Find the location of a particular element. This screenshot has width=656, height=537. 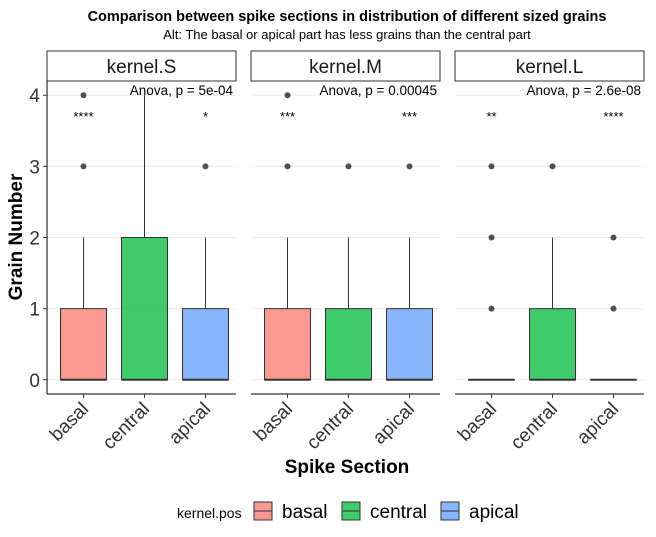

y-tick-label: 0 is located at coordinates (34, 381).